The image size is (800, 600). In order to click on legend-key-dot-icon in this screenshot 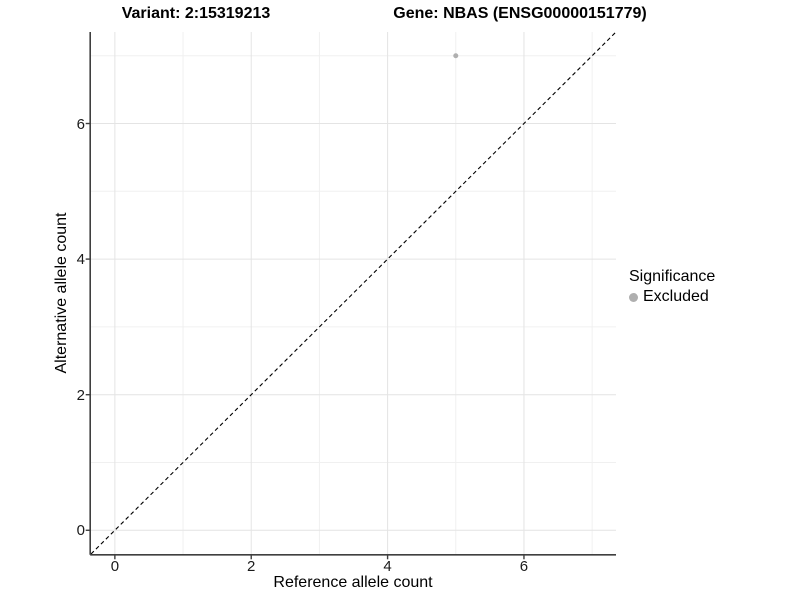, I will do `click(633, 297)`.